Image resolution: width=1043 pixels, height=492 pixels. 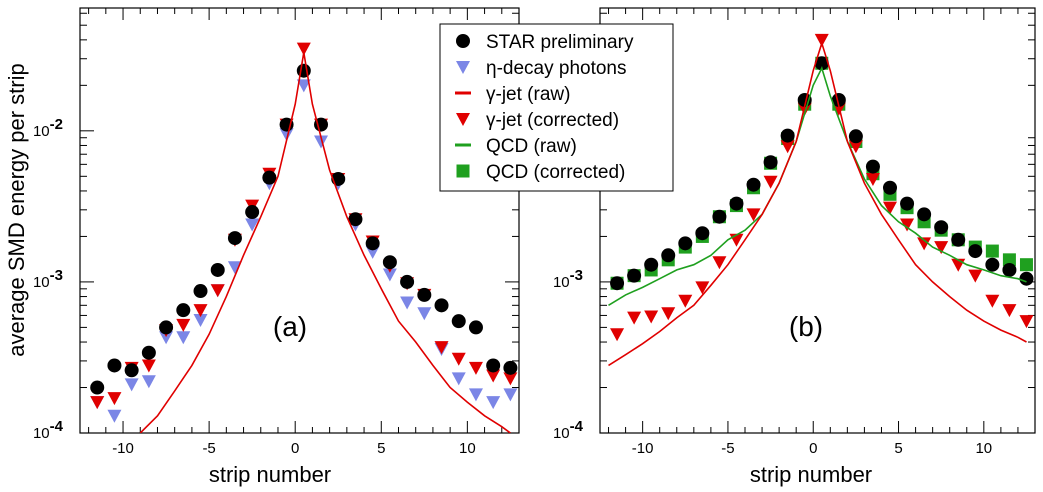 I want to click on panel-label-a: (a), so click(x=290, y=326).